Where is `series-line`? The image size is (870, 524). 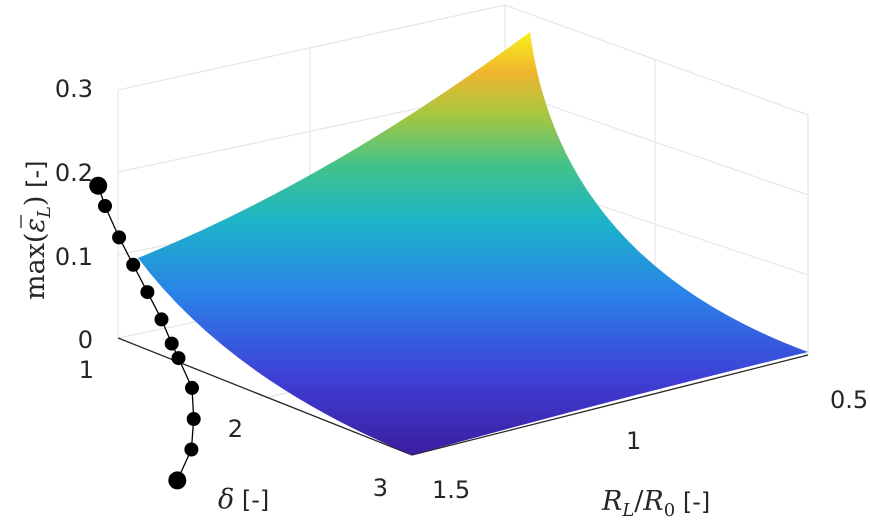
series-line is located at coordinates (146, 333).